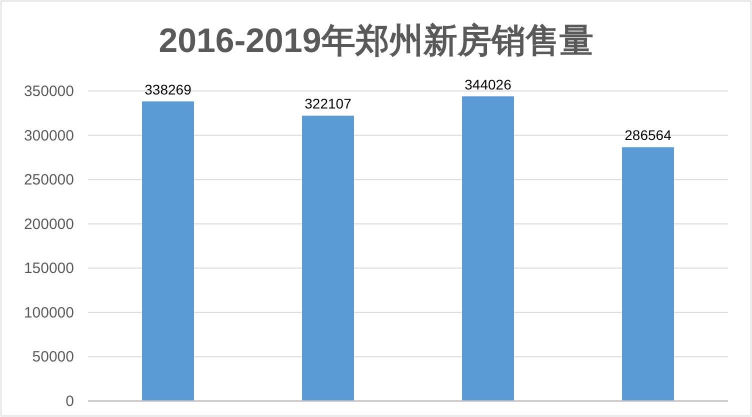 The height and width of the screenshot is (417, 752). Describe the element at coordinates (49, 135) in the screenshot. I see `y-tick-label: 300000` at that location.